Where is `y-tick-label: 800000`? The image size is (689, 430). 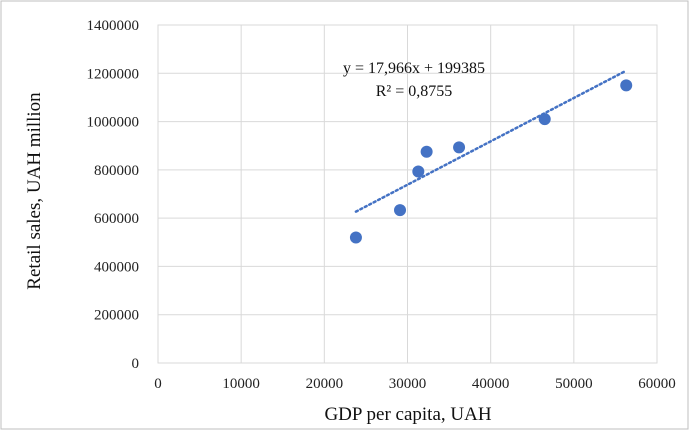
y-tick-label: 800000 is located at coordinates (116, 171).